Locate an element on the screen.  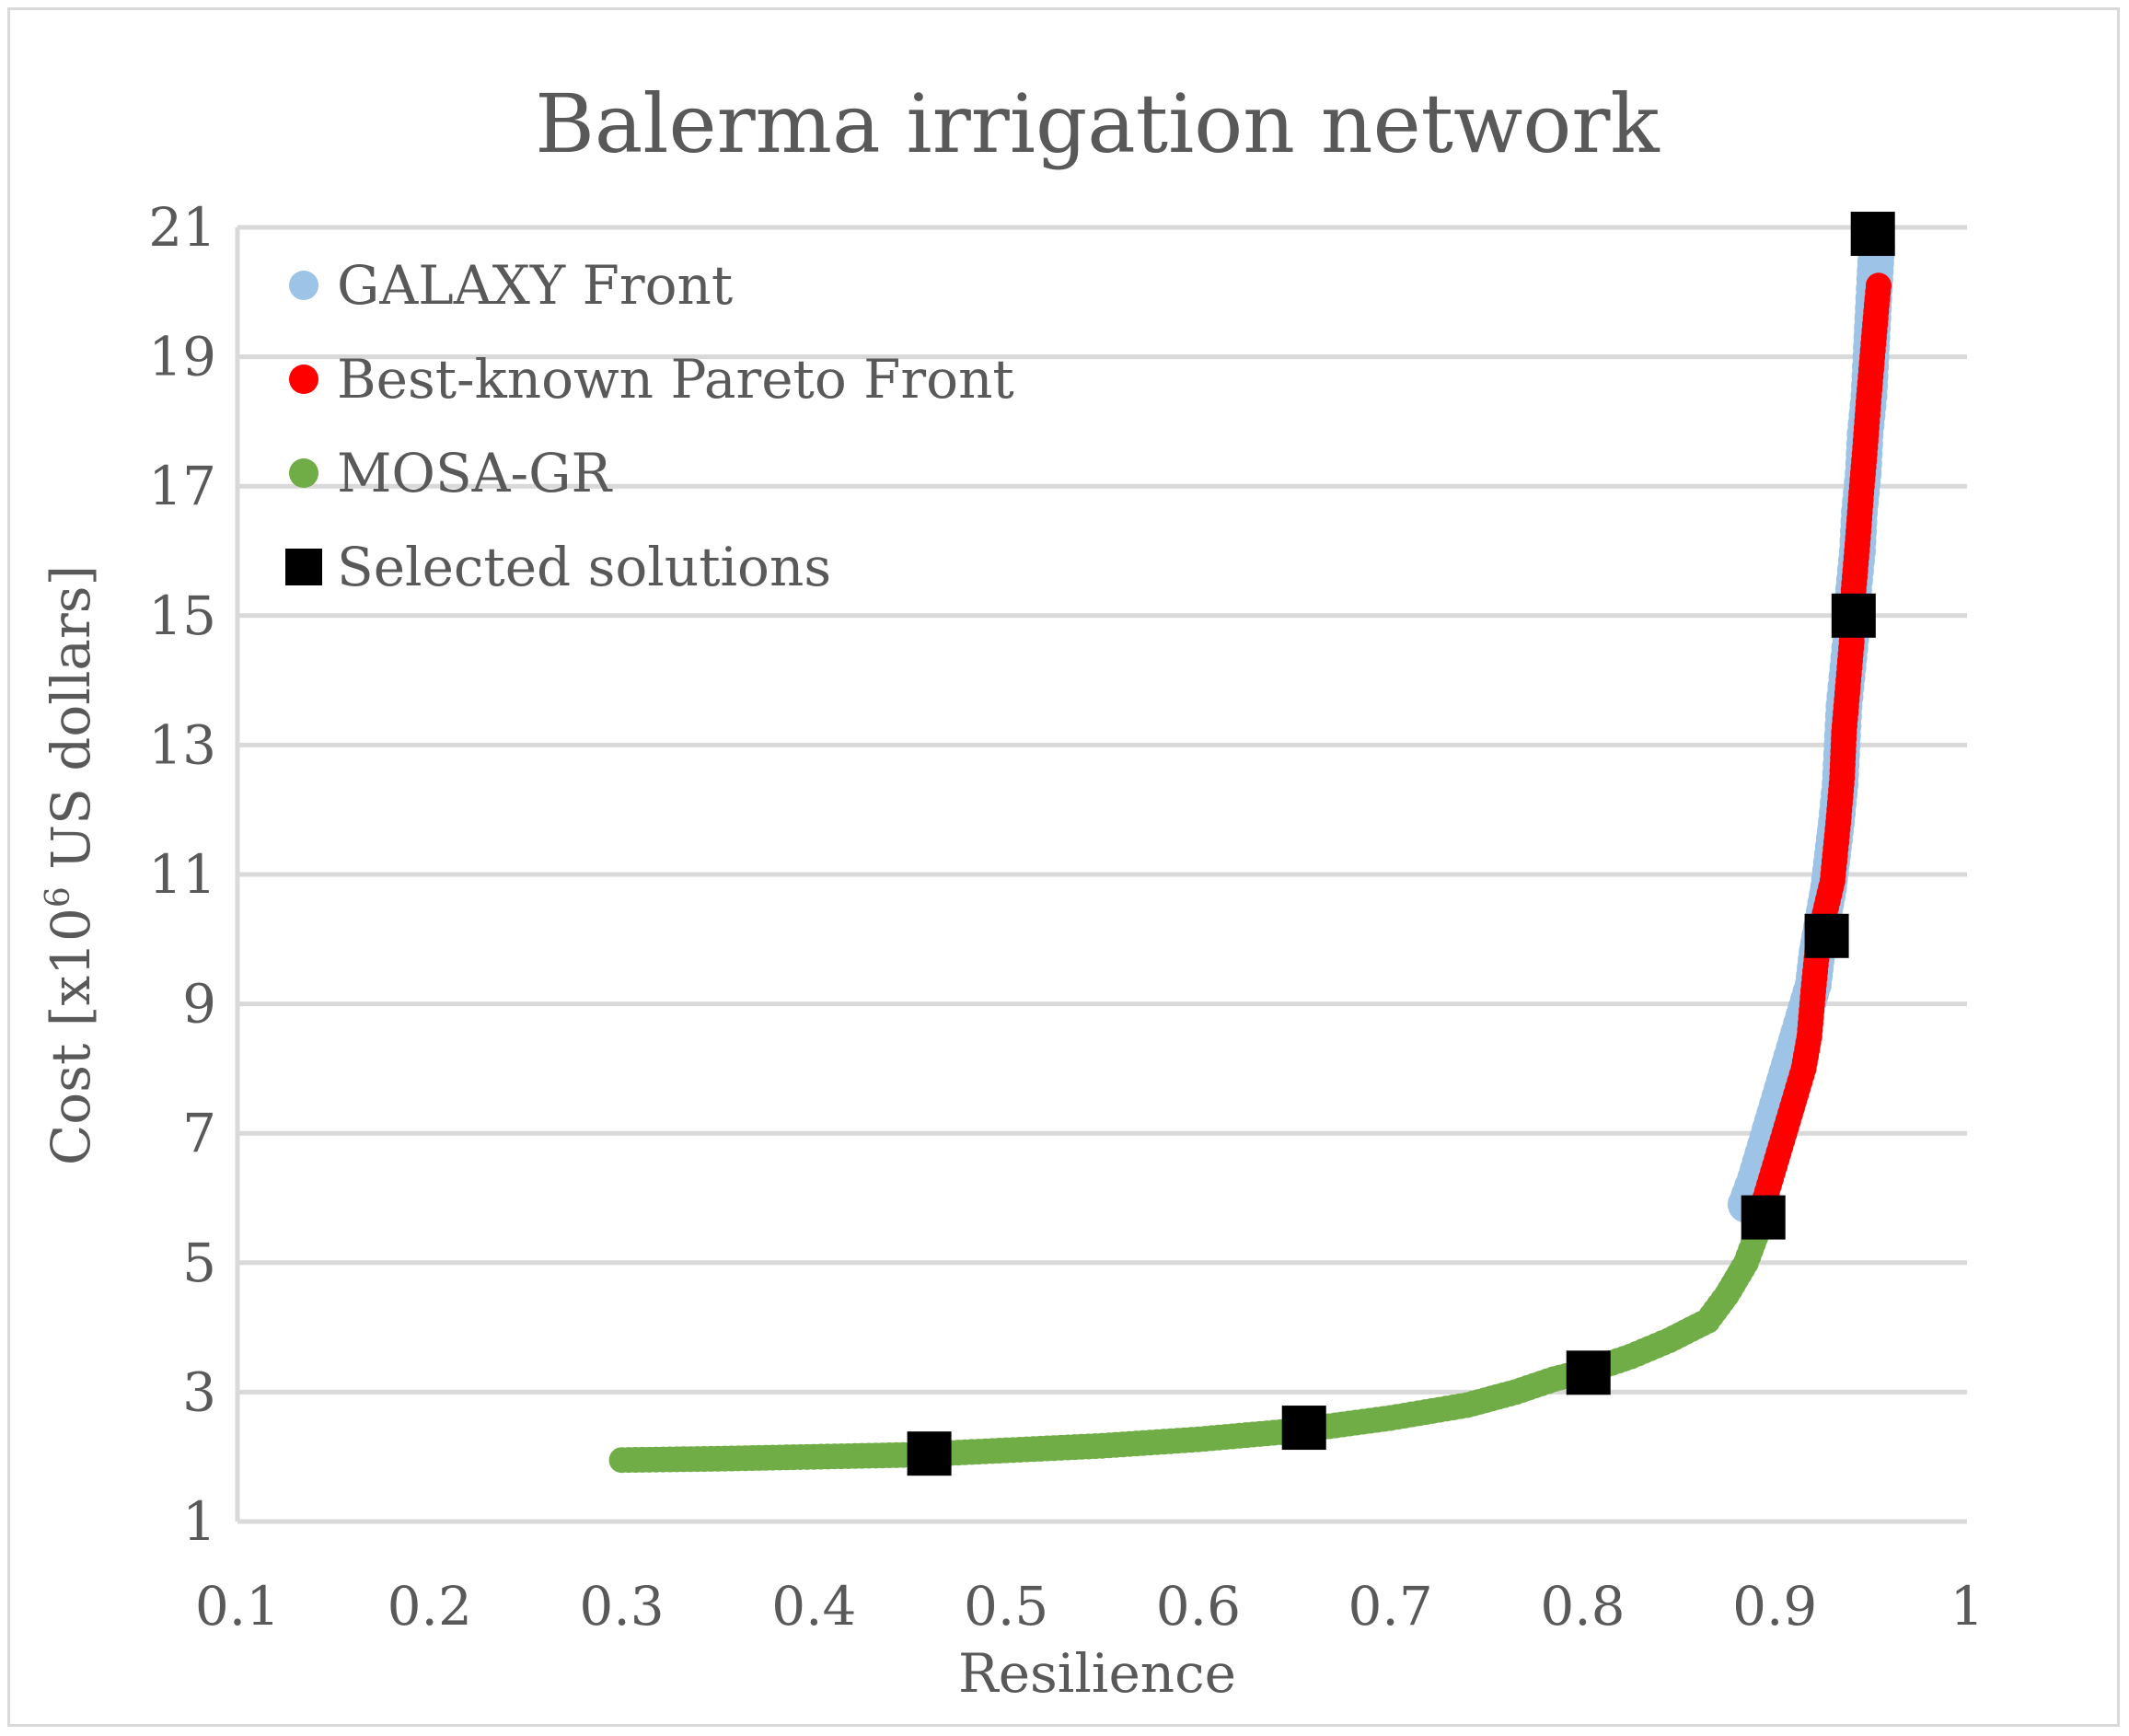
x-tick-label: 0.5 is located at coordinates (1006, 1606).